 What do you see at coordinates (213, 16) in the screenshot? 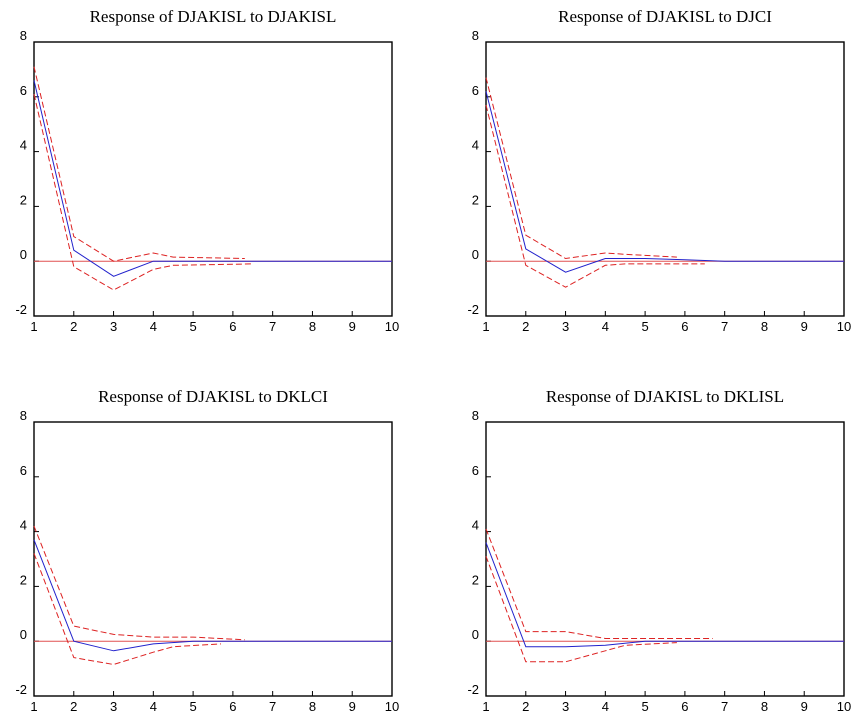
I see `chart-title: Response of DJAKISL to DJAKISL` at bounding box center [213, 16].